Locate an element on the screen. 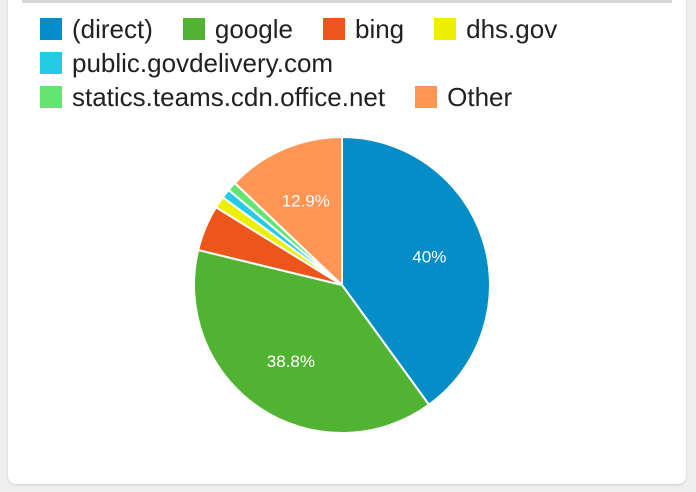 The width and height of the screenshot is (696, 492). legend-label: (direct) is located at coordinates (112, 29).